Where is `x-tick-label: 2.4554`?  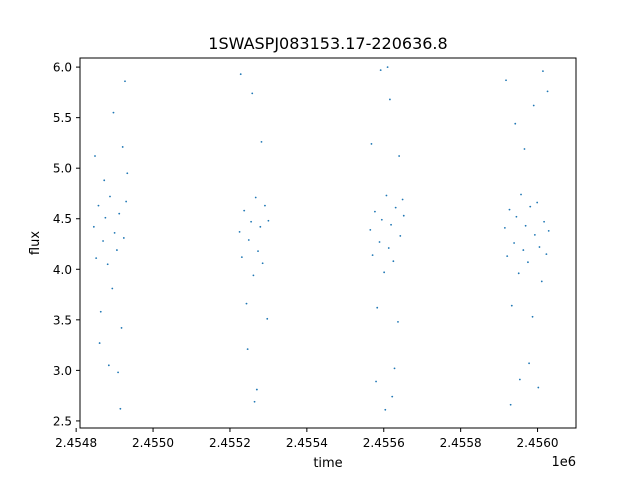 x-tick-label: 2.4554 is located at coordinates (307, 443).